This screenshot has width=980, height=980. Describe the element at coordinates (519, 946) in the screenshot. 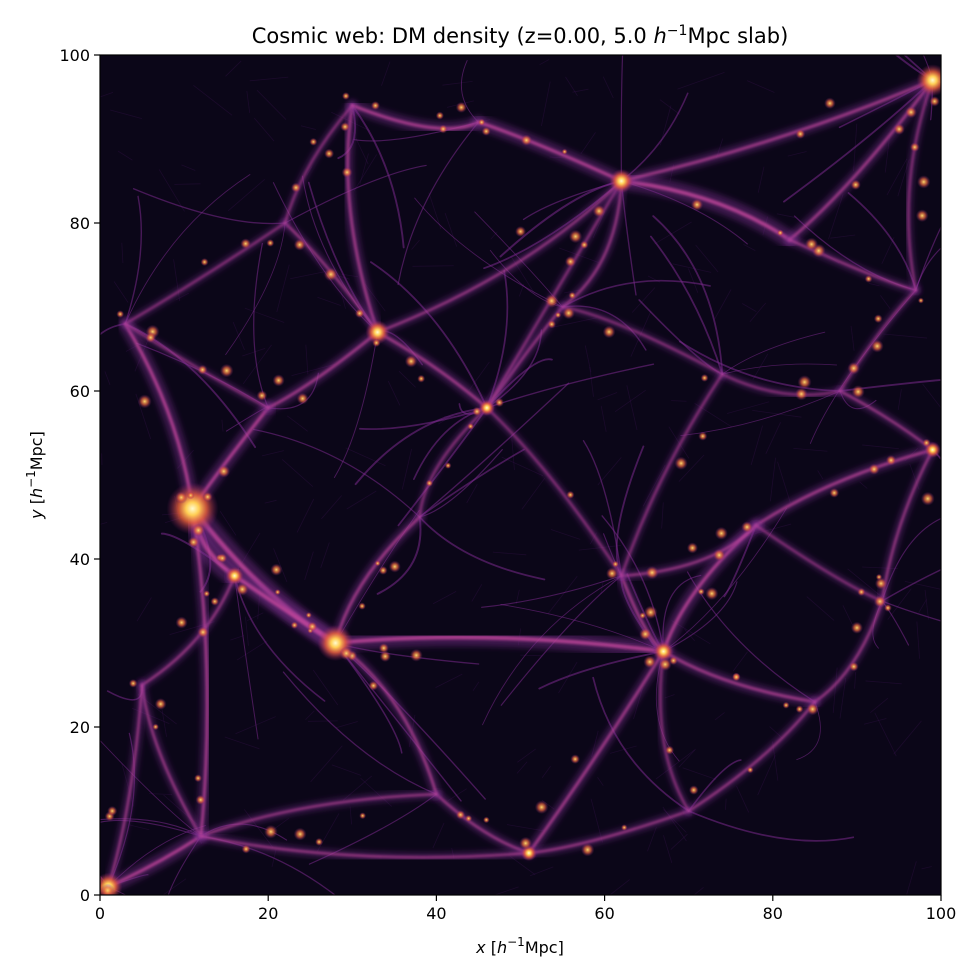

I see `x-axis-label: x [h−1Mpc]` at that location.